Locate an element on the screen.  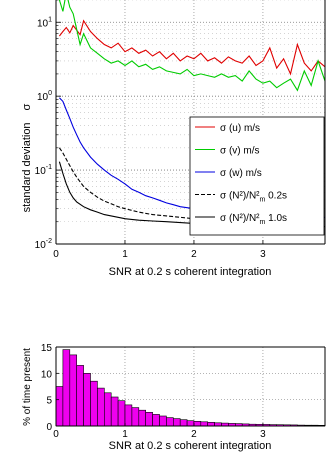
bottom-xtick-label: 1 is located at coordinates (125, 434).